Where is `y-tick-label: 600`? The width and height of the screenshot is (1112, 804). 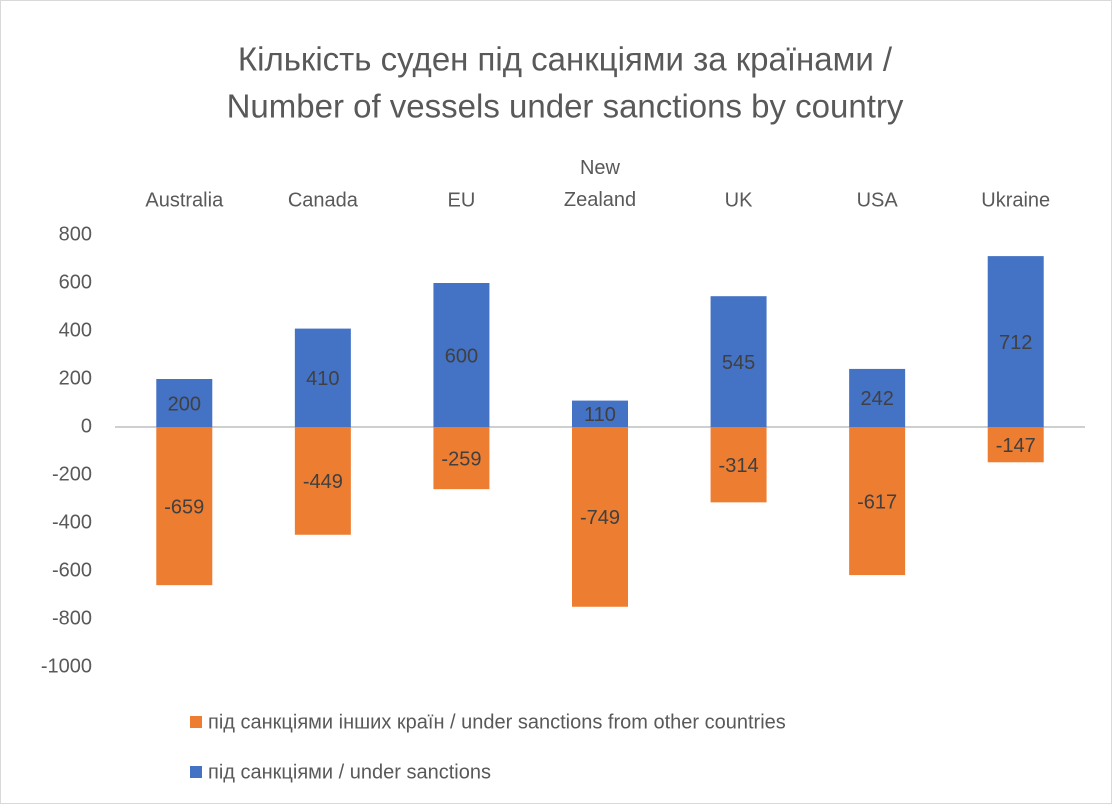 y-tick-label: 600 is located at coordinates (75, 282).